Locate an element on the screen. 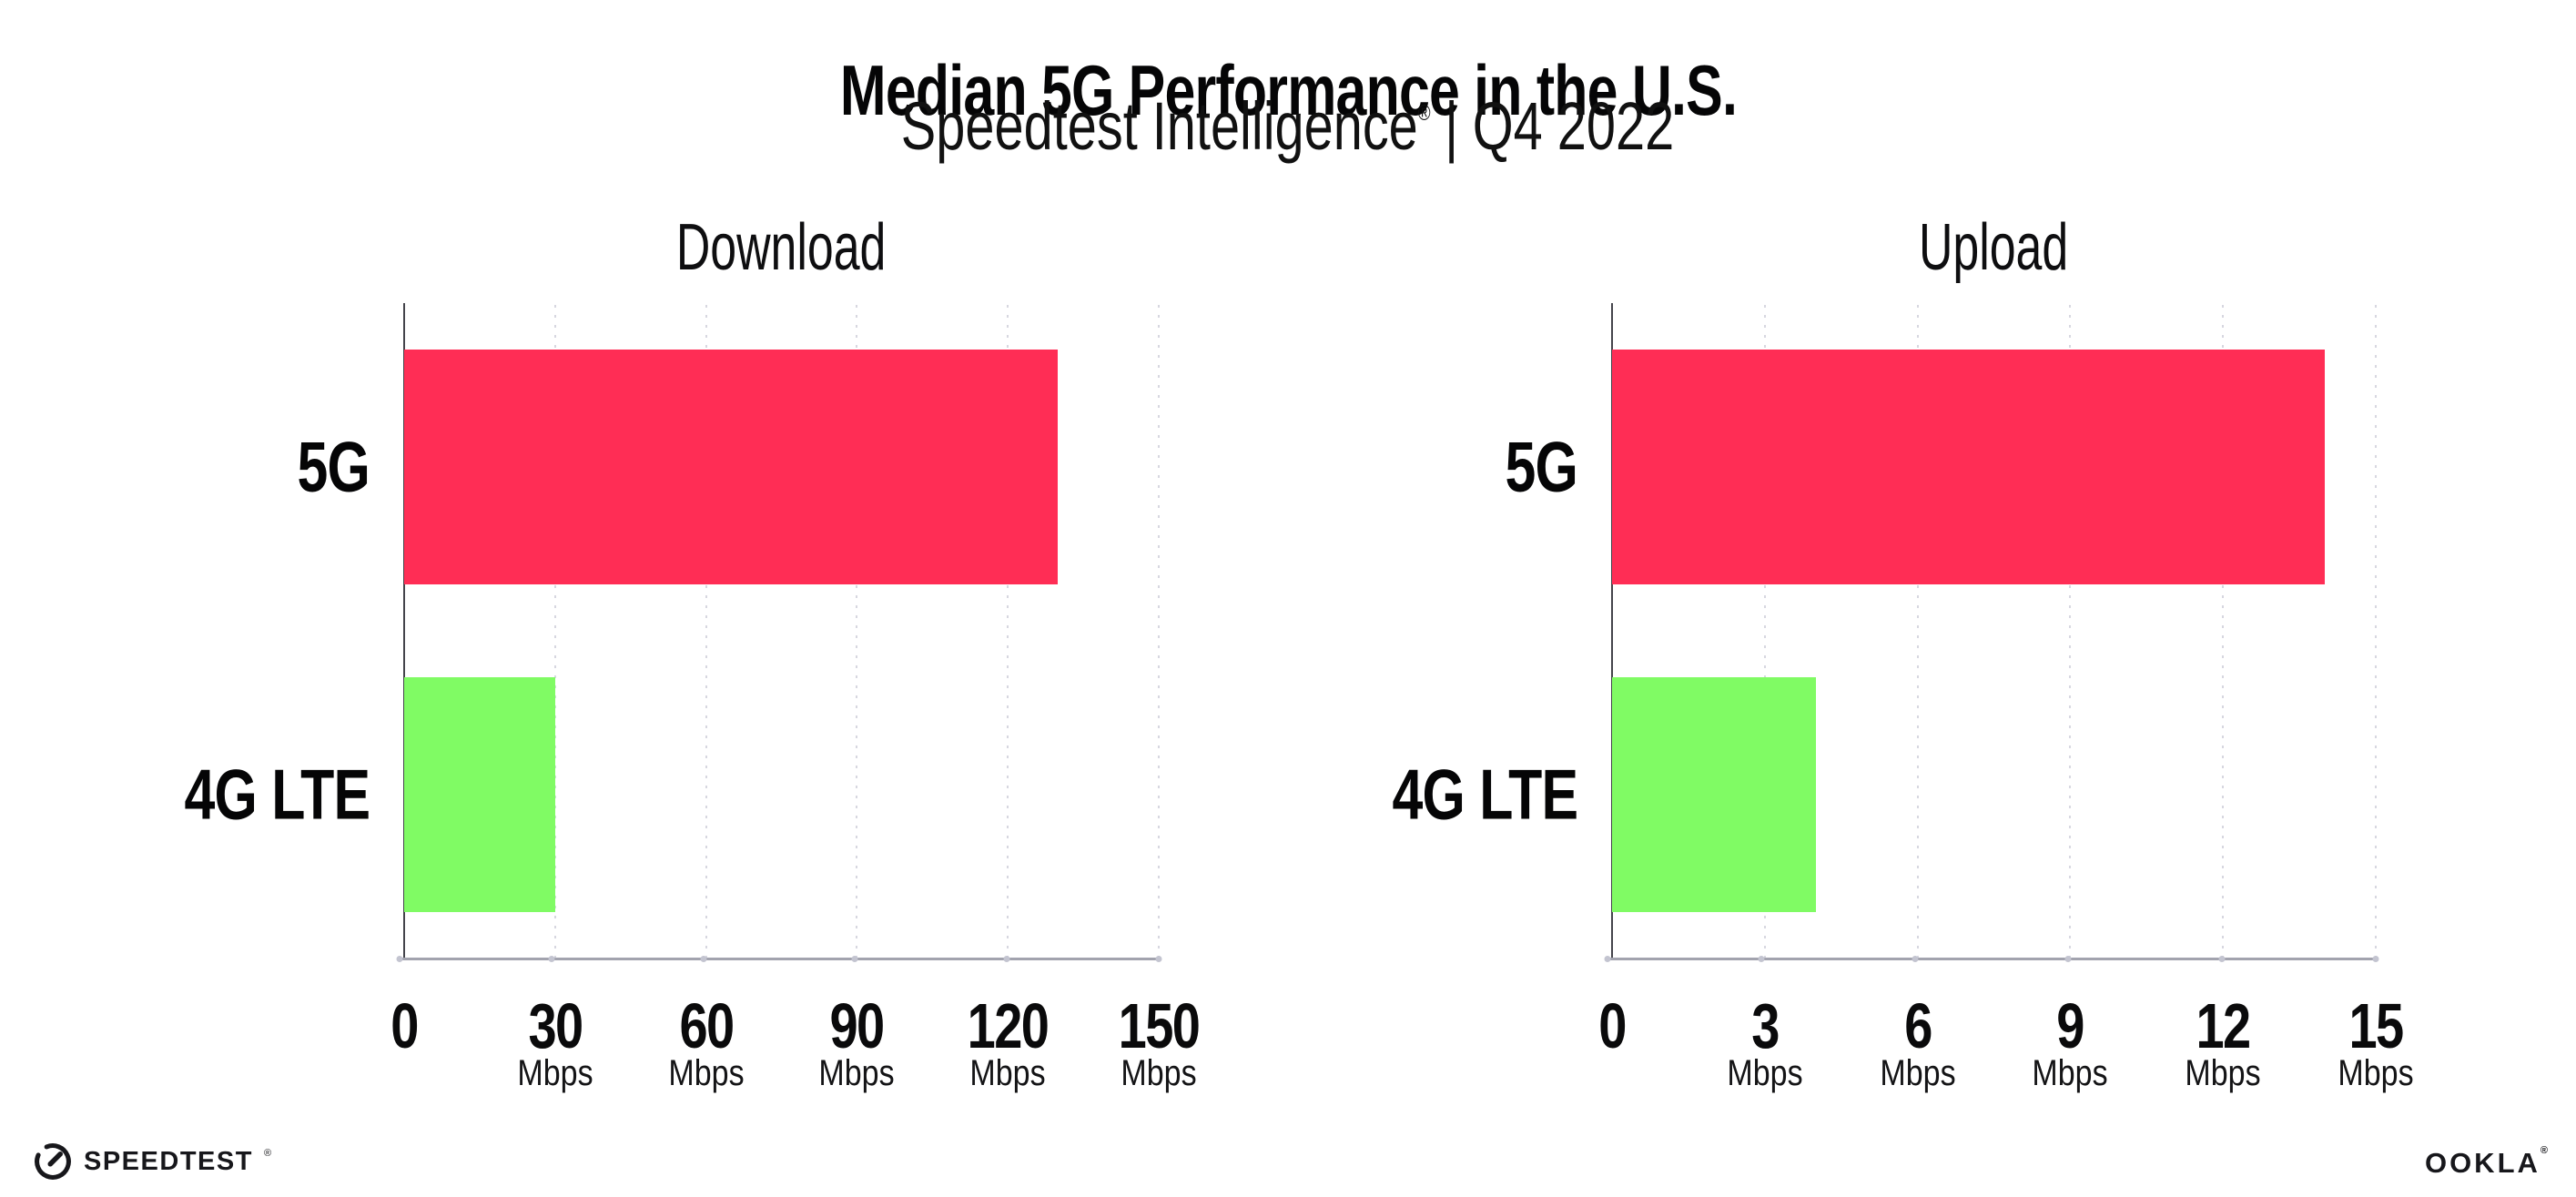  x-tick-value: 30 is located at coordinates (555, 1025).